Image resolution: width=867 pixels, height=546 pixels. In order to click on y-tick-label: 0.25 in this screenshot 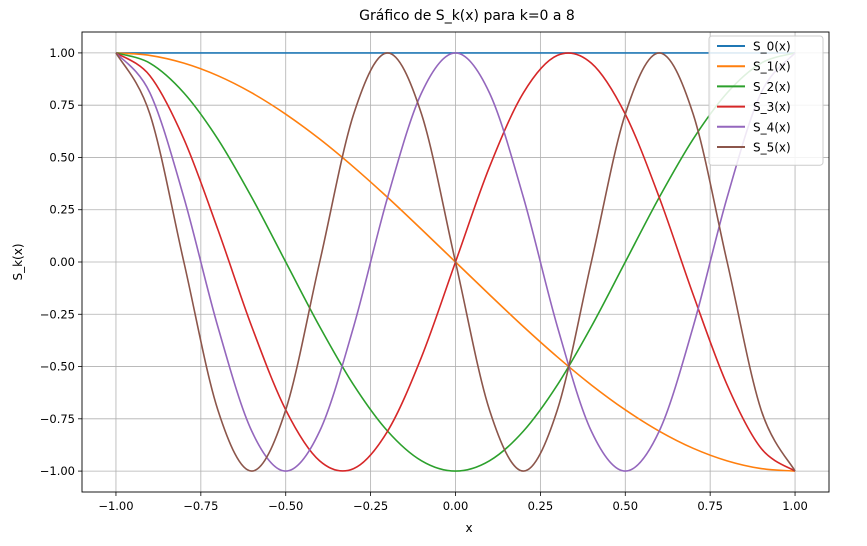, I will do `click(62, 210)`.